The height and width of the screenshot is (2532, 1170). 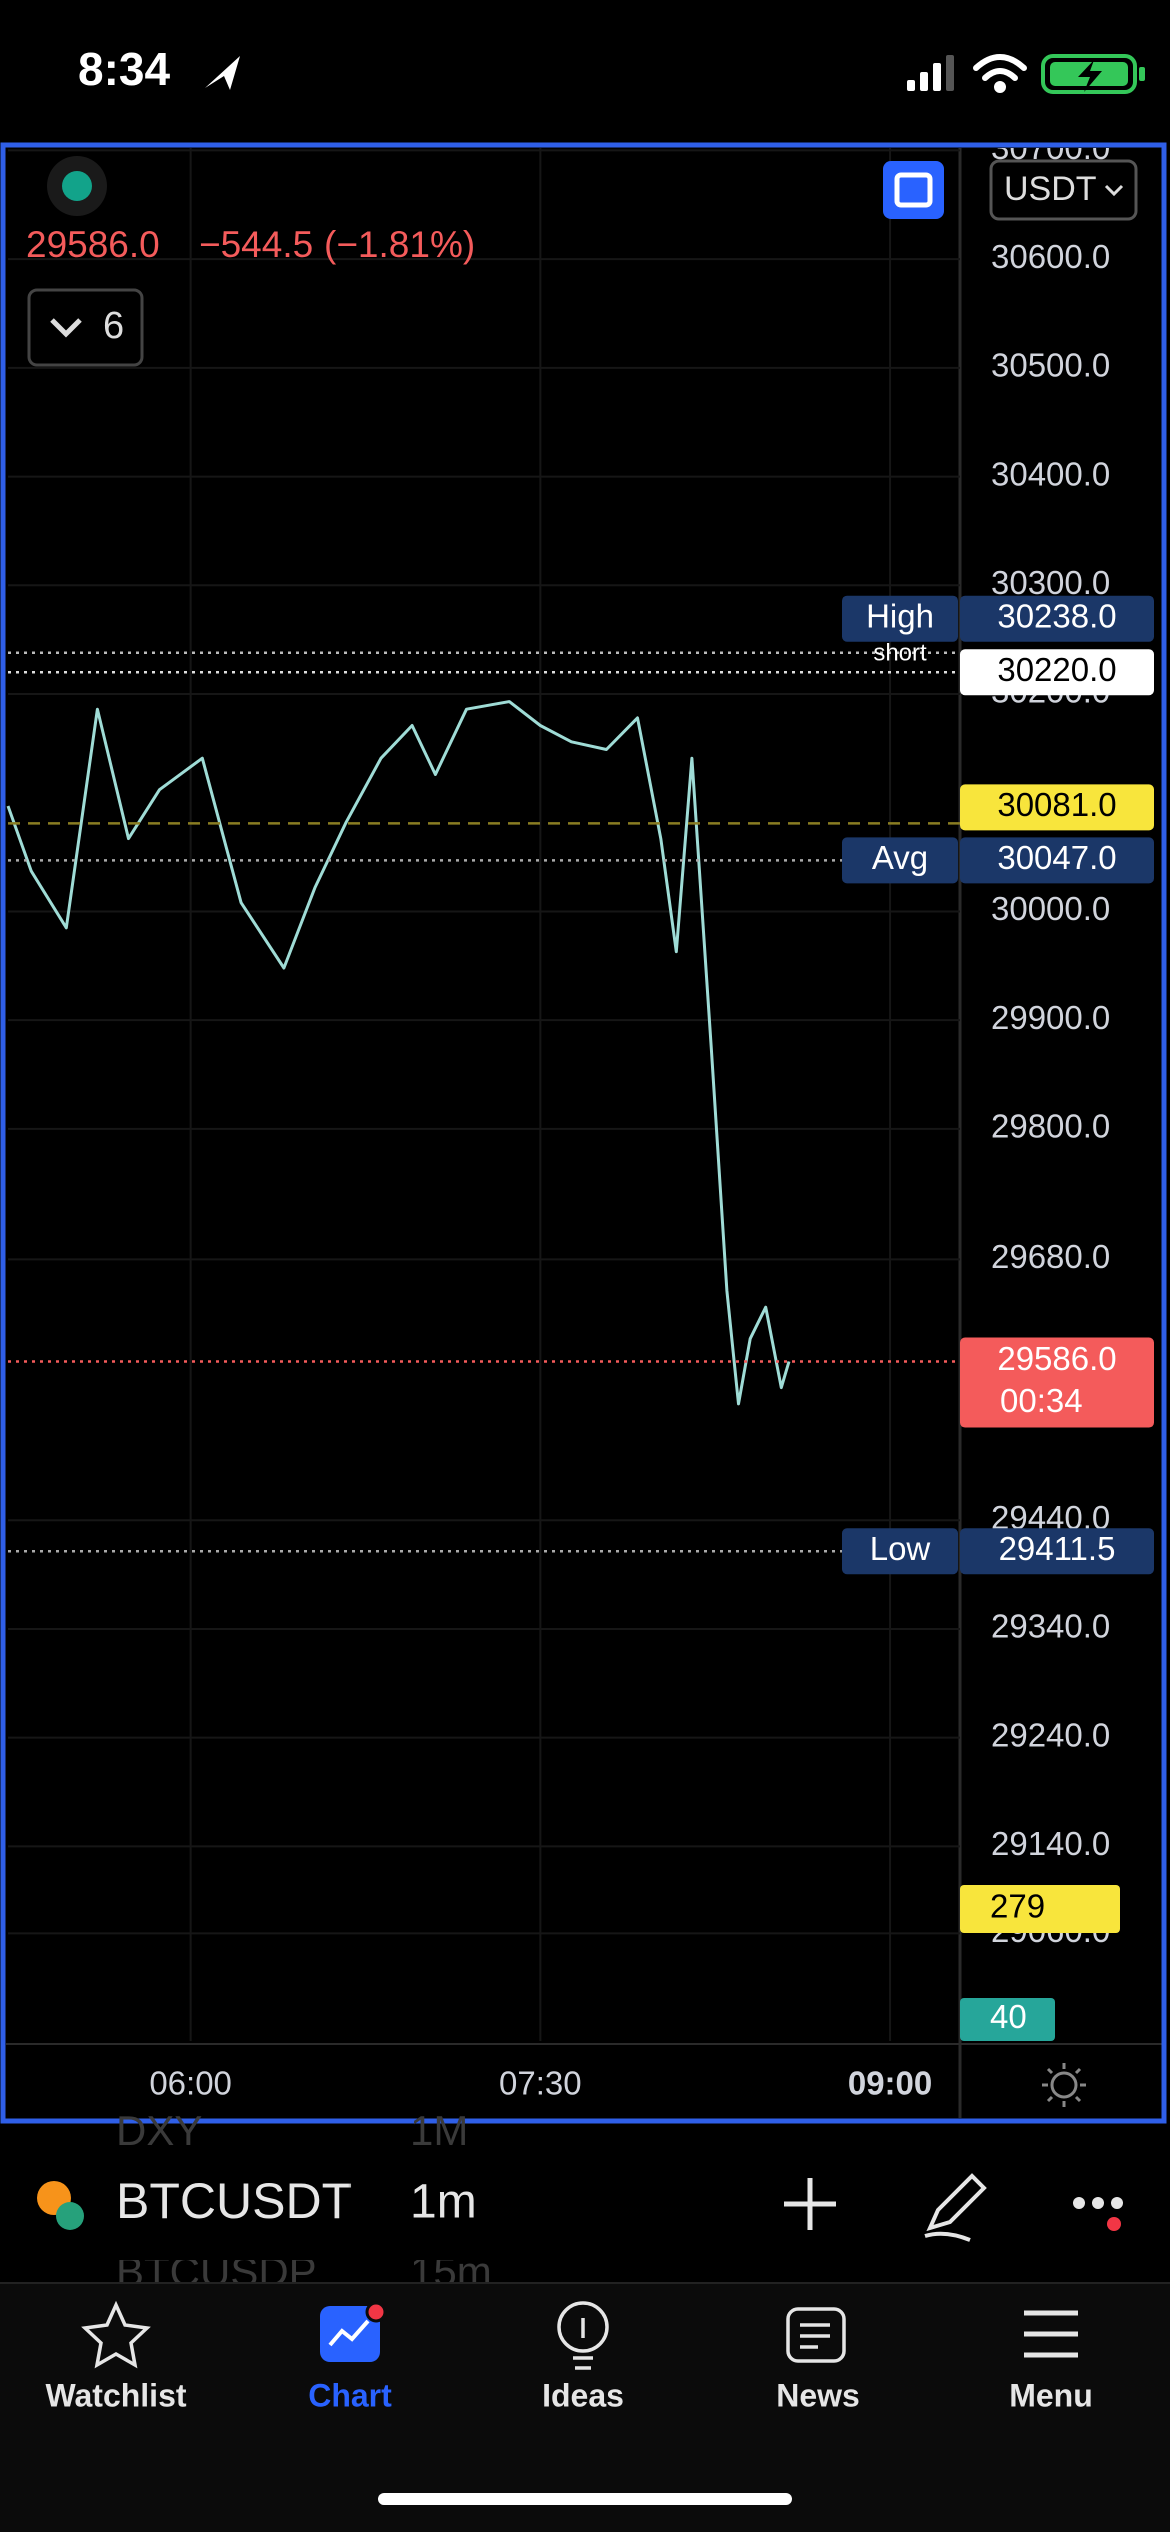 I want to click on watchlist-icon, so click(x=116, y=2334).